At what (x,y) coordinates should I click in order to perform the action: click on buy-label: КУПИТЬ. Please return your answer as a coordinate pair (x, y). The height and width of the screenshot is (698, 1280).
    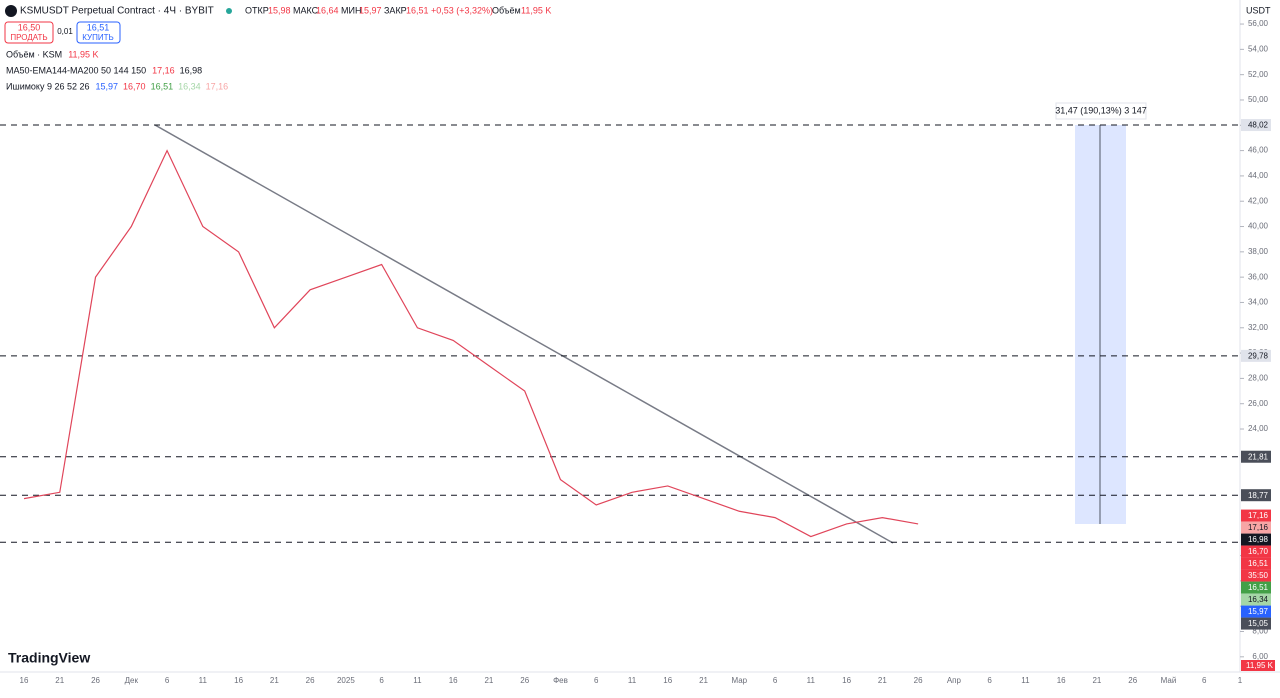
    Looking at the image, I should click on (97, 37).